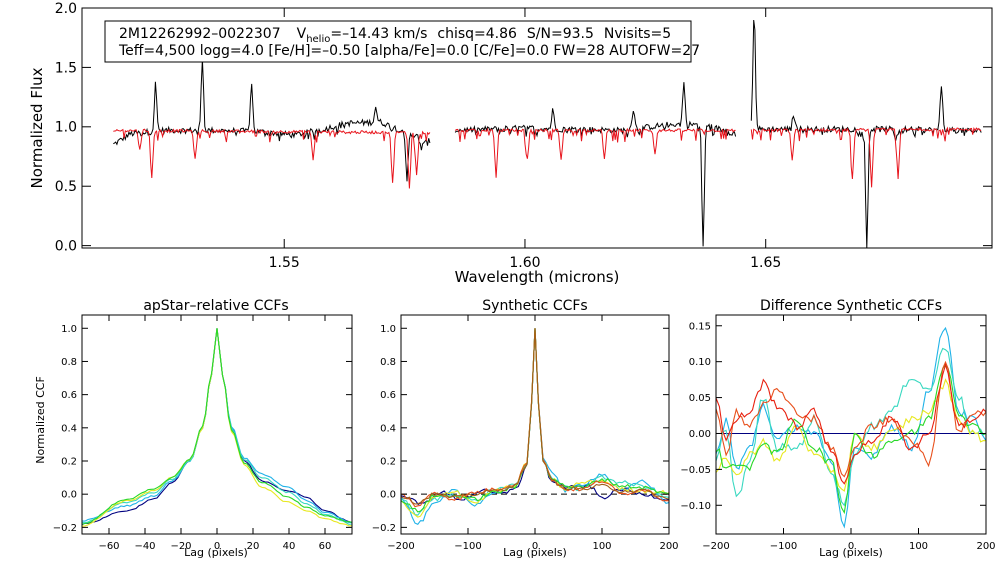 Image resolution: width=1008 pixels, height=576 pixels. I want to click on spectrum-ytick-label: 0.0, so click(66, 247).